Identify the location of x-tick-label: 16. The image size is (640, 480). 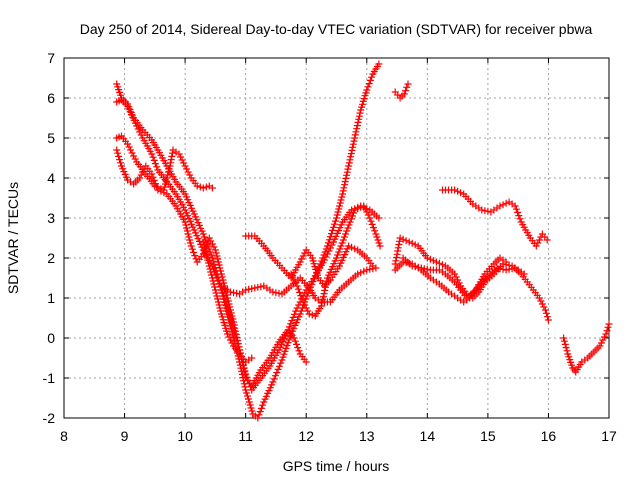
(549, 436).